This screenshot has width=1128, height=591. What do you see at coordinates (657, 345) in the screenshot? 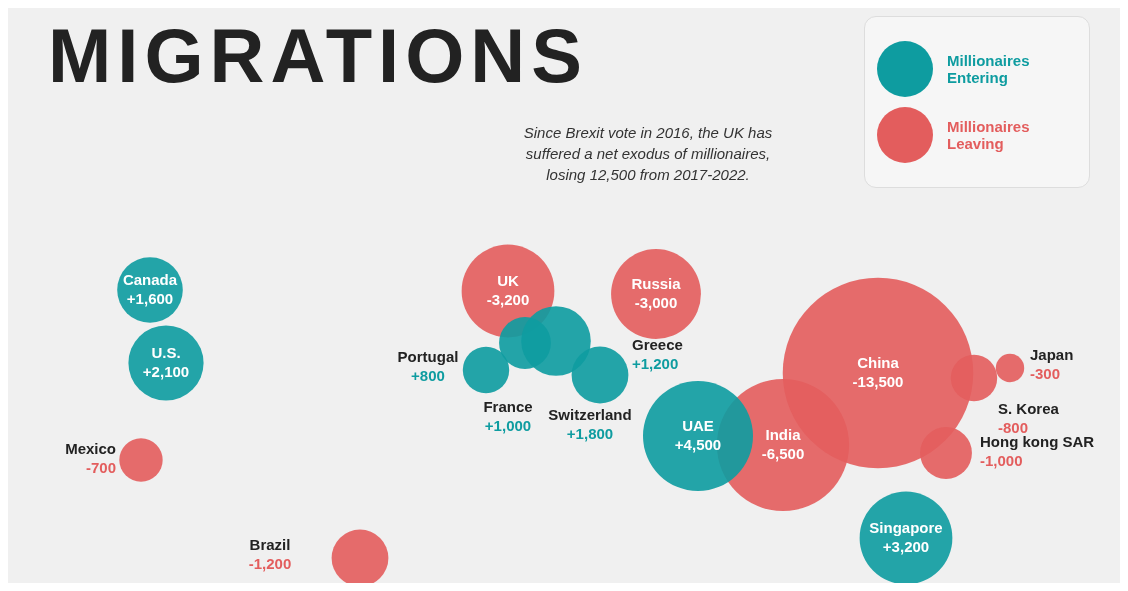
I see `category-label: Greece` at bounding box center [657, 345].